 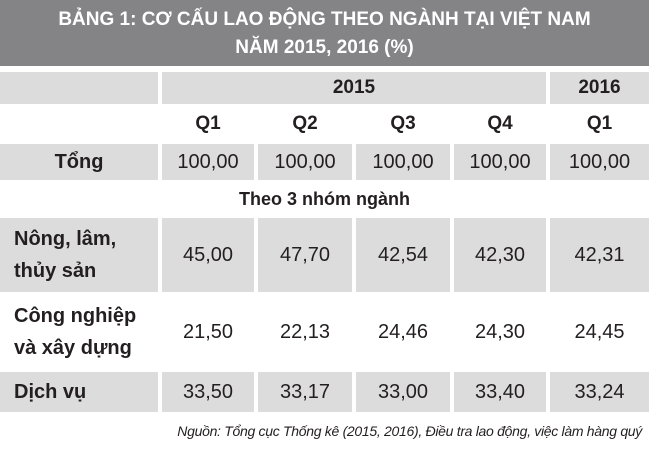 What do you see at coordinates (599, 255) in the screenshot?
I see `cell-value: 42,31` at bounding box center [599, 255].